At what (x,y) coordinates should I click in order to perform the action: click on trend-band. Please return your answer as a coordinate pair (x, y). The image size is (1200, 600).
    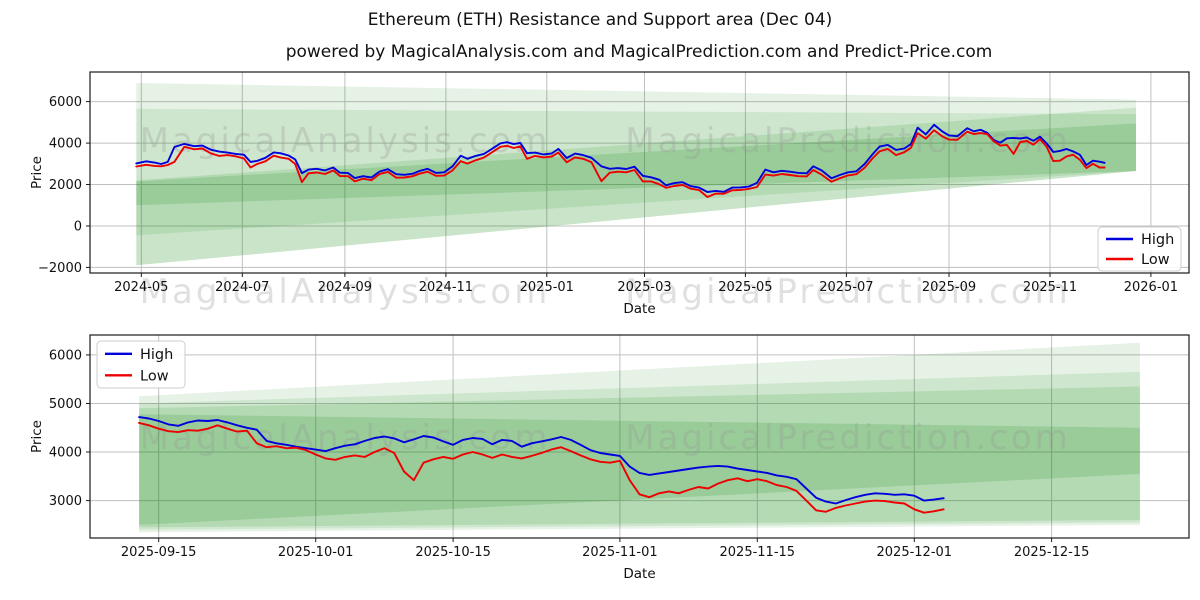
    Looking at the image, I should click on (636, 164).